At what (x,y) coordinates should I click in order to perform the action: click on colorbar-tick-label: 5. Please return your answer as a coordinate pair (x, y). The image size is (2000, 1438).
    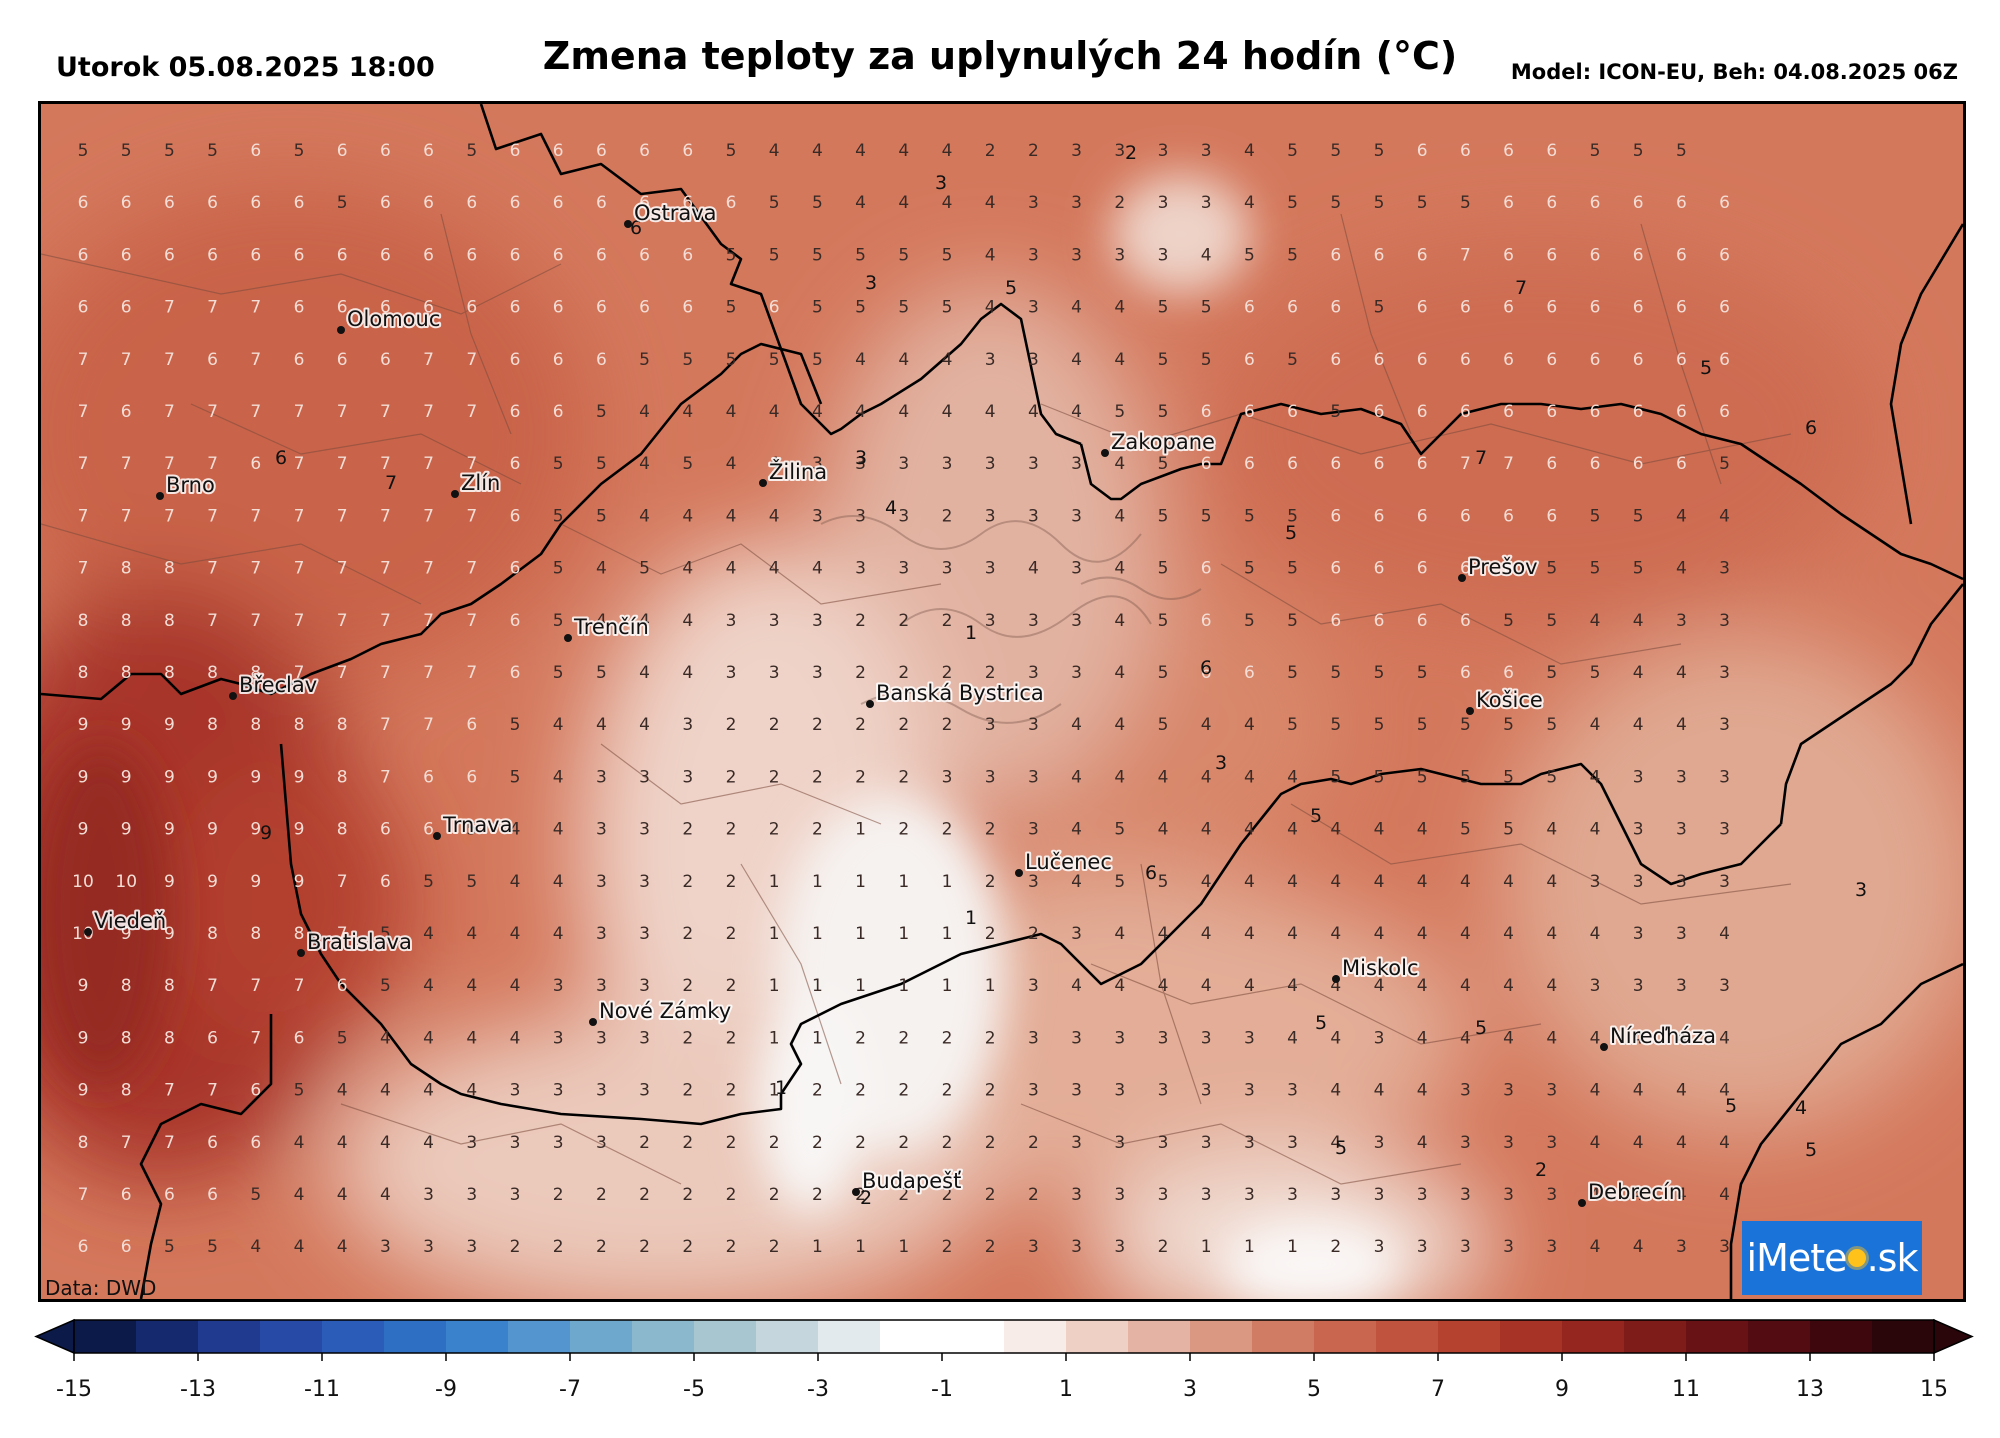
    Looking at the image, I should click on (1314, 1389).